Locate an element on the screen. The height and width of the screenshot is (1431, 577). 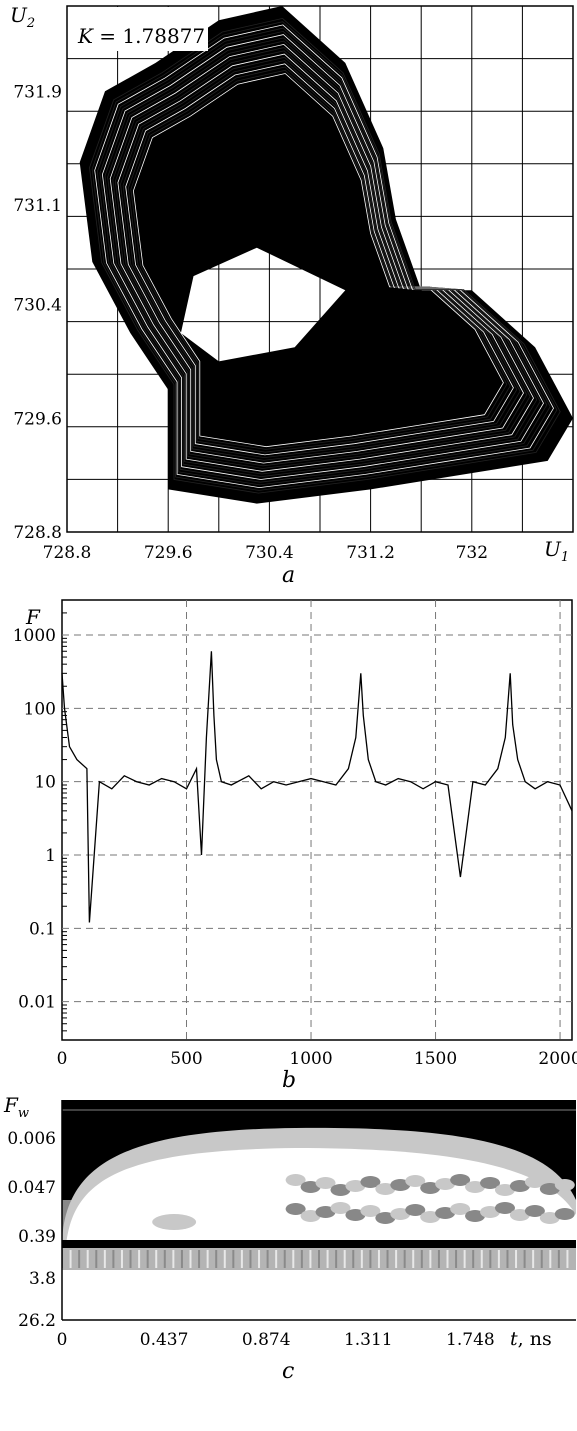
x-tick-label: 730.4 is located at coordinates (269, 553).